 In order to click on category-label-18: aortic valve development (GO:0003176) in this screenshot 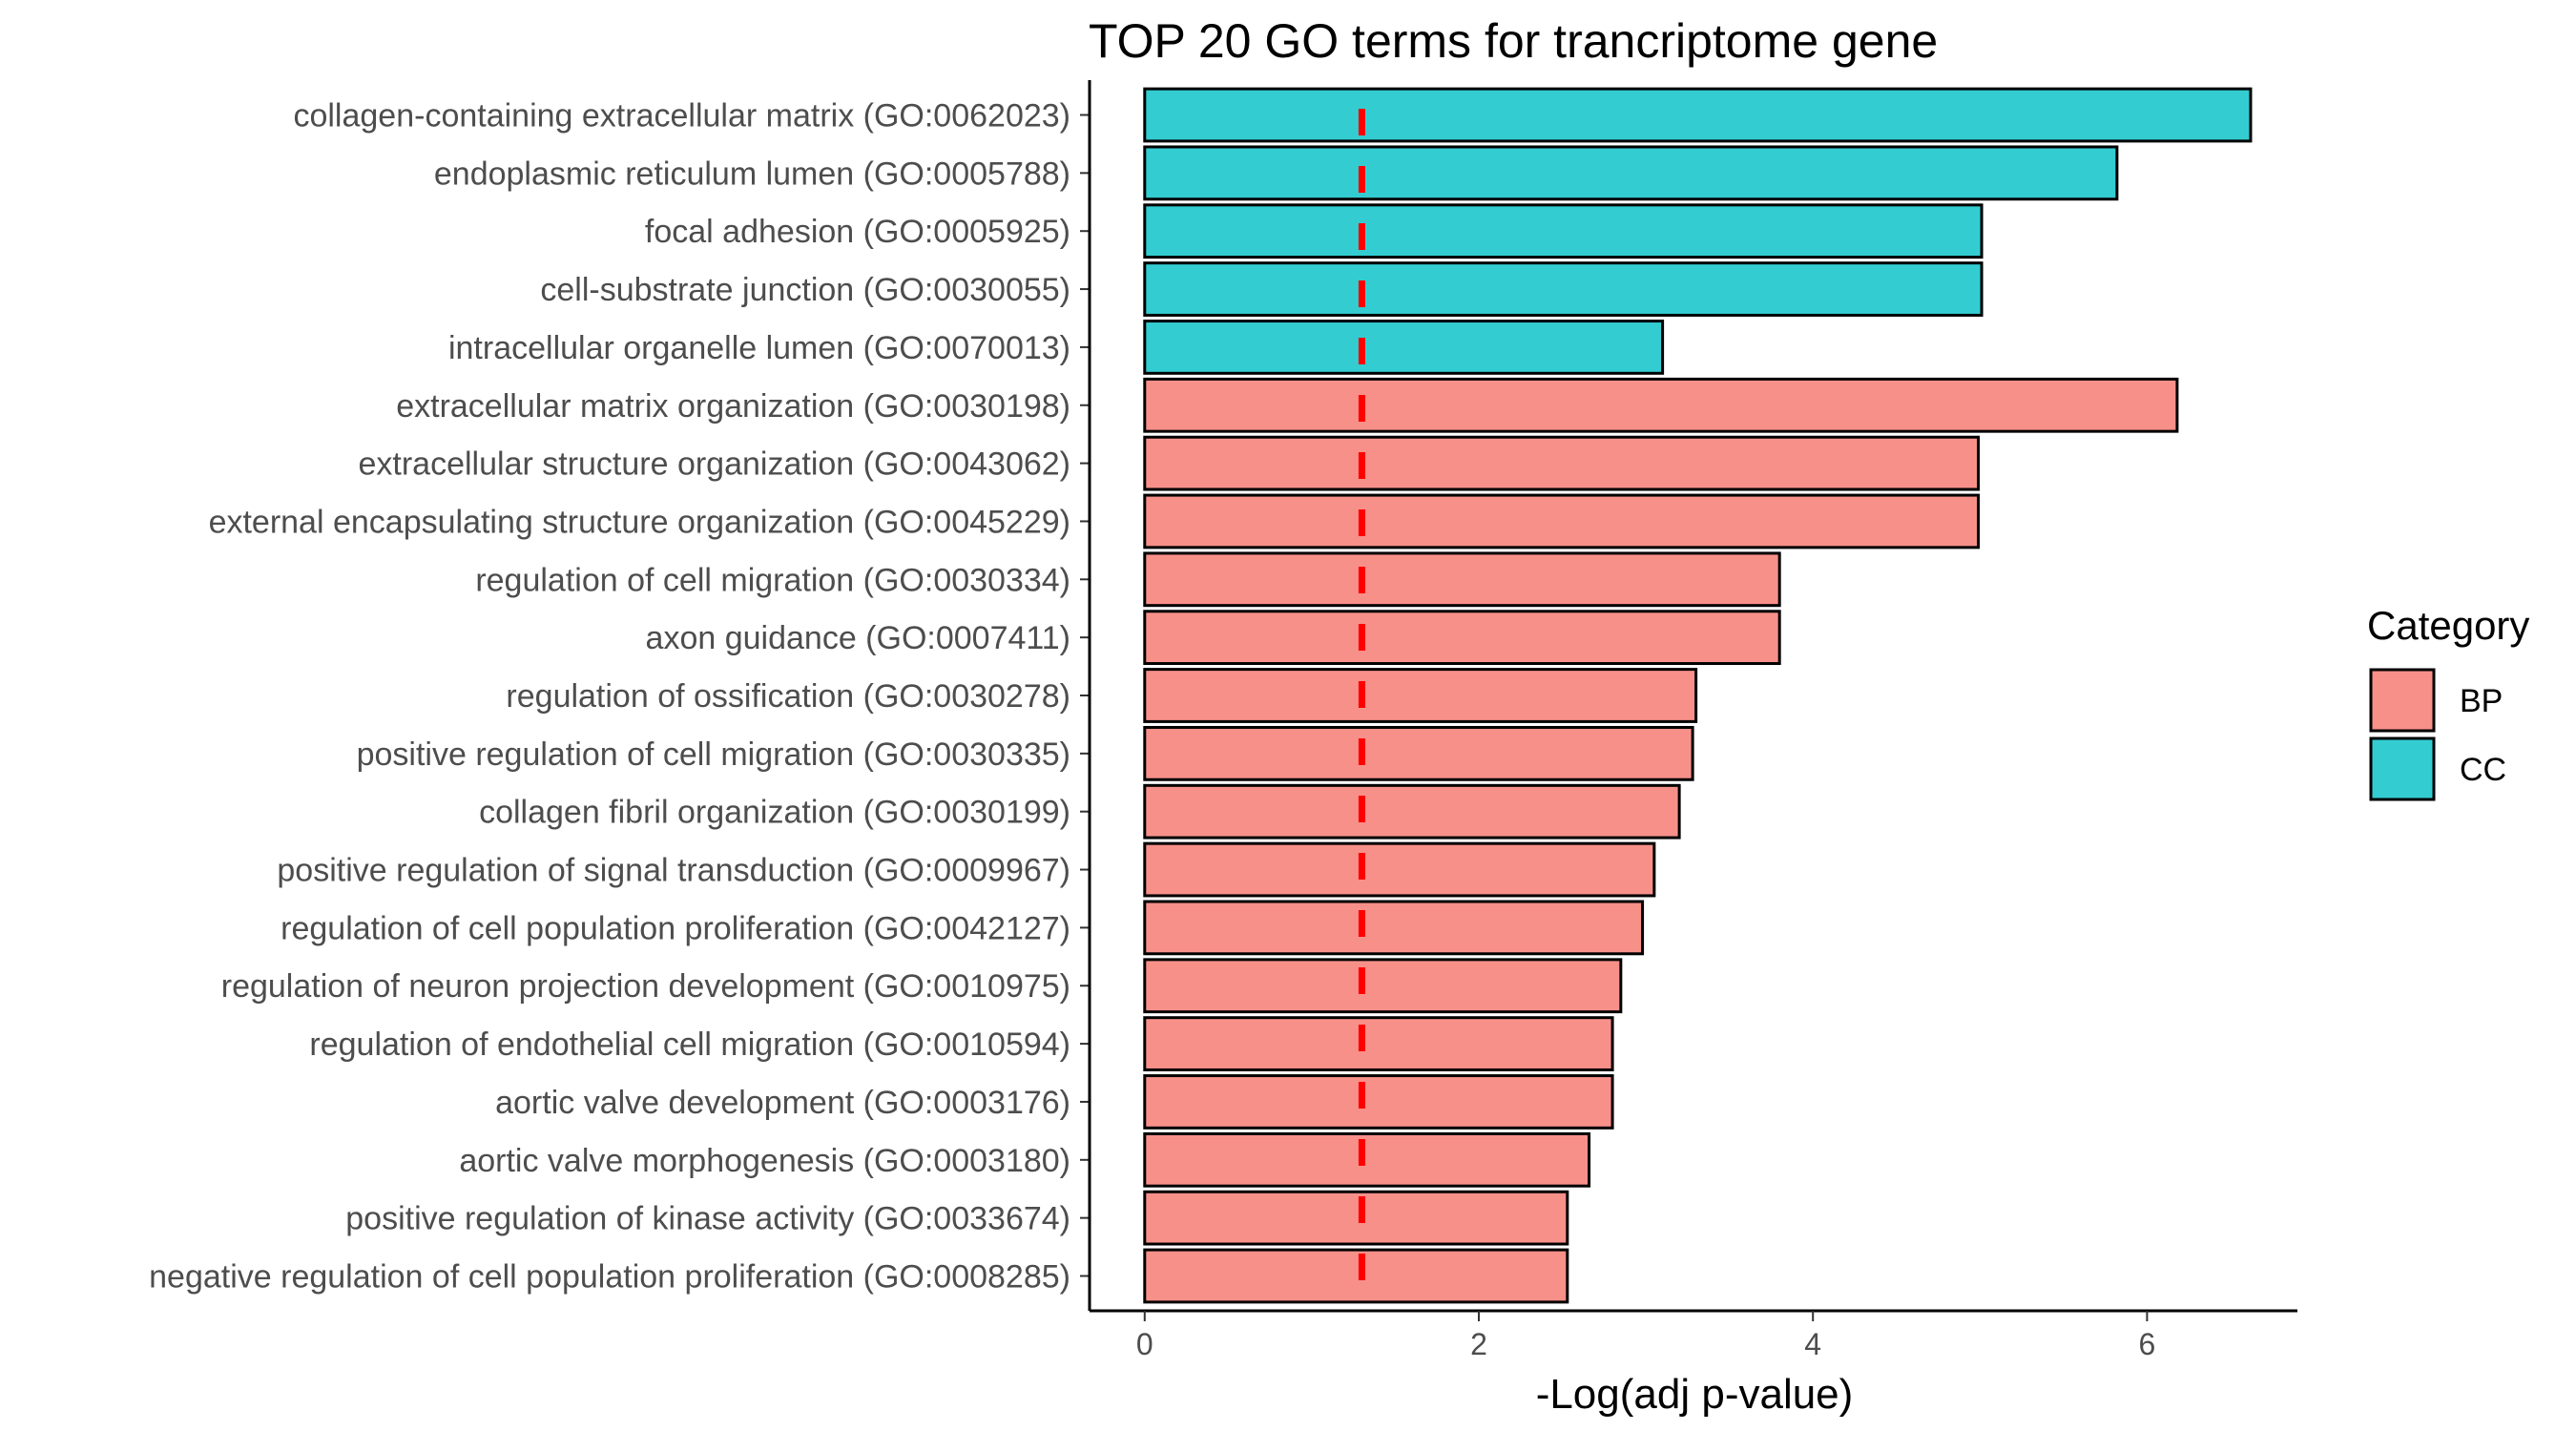, I will do `click(782, 1103)`.